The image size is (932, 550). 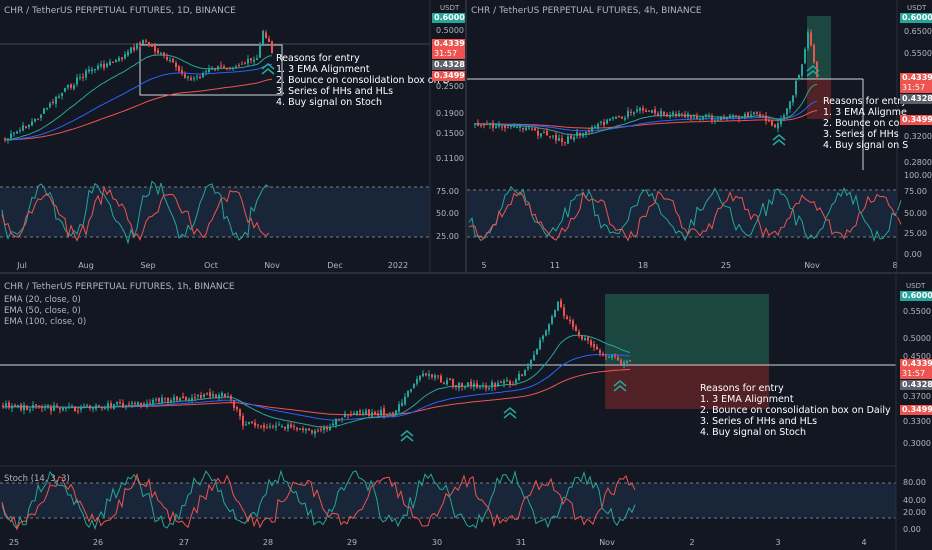 What do you see at coordinates (861, 134) in the screenshot?
I see `annotation-line: 3. Series of HHs` at bounding box center [861, 134].